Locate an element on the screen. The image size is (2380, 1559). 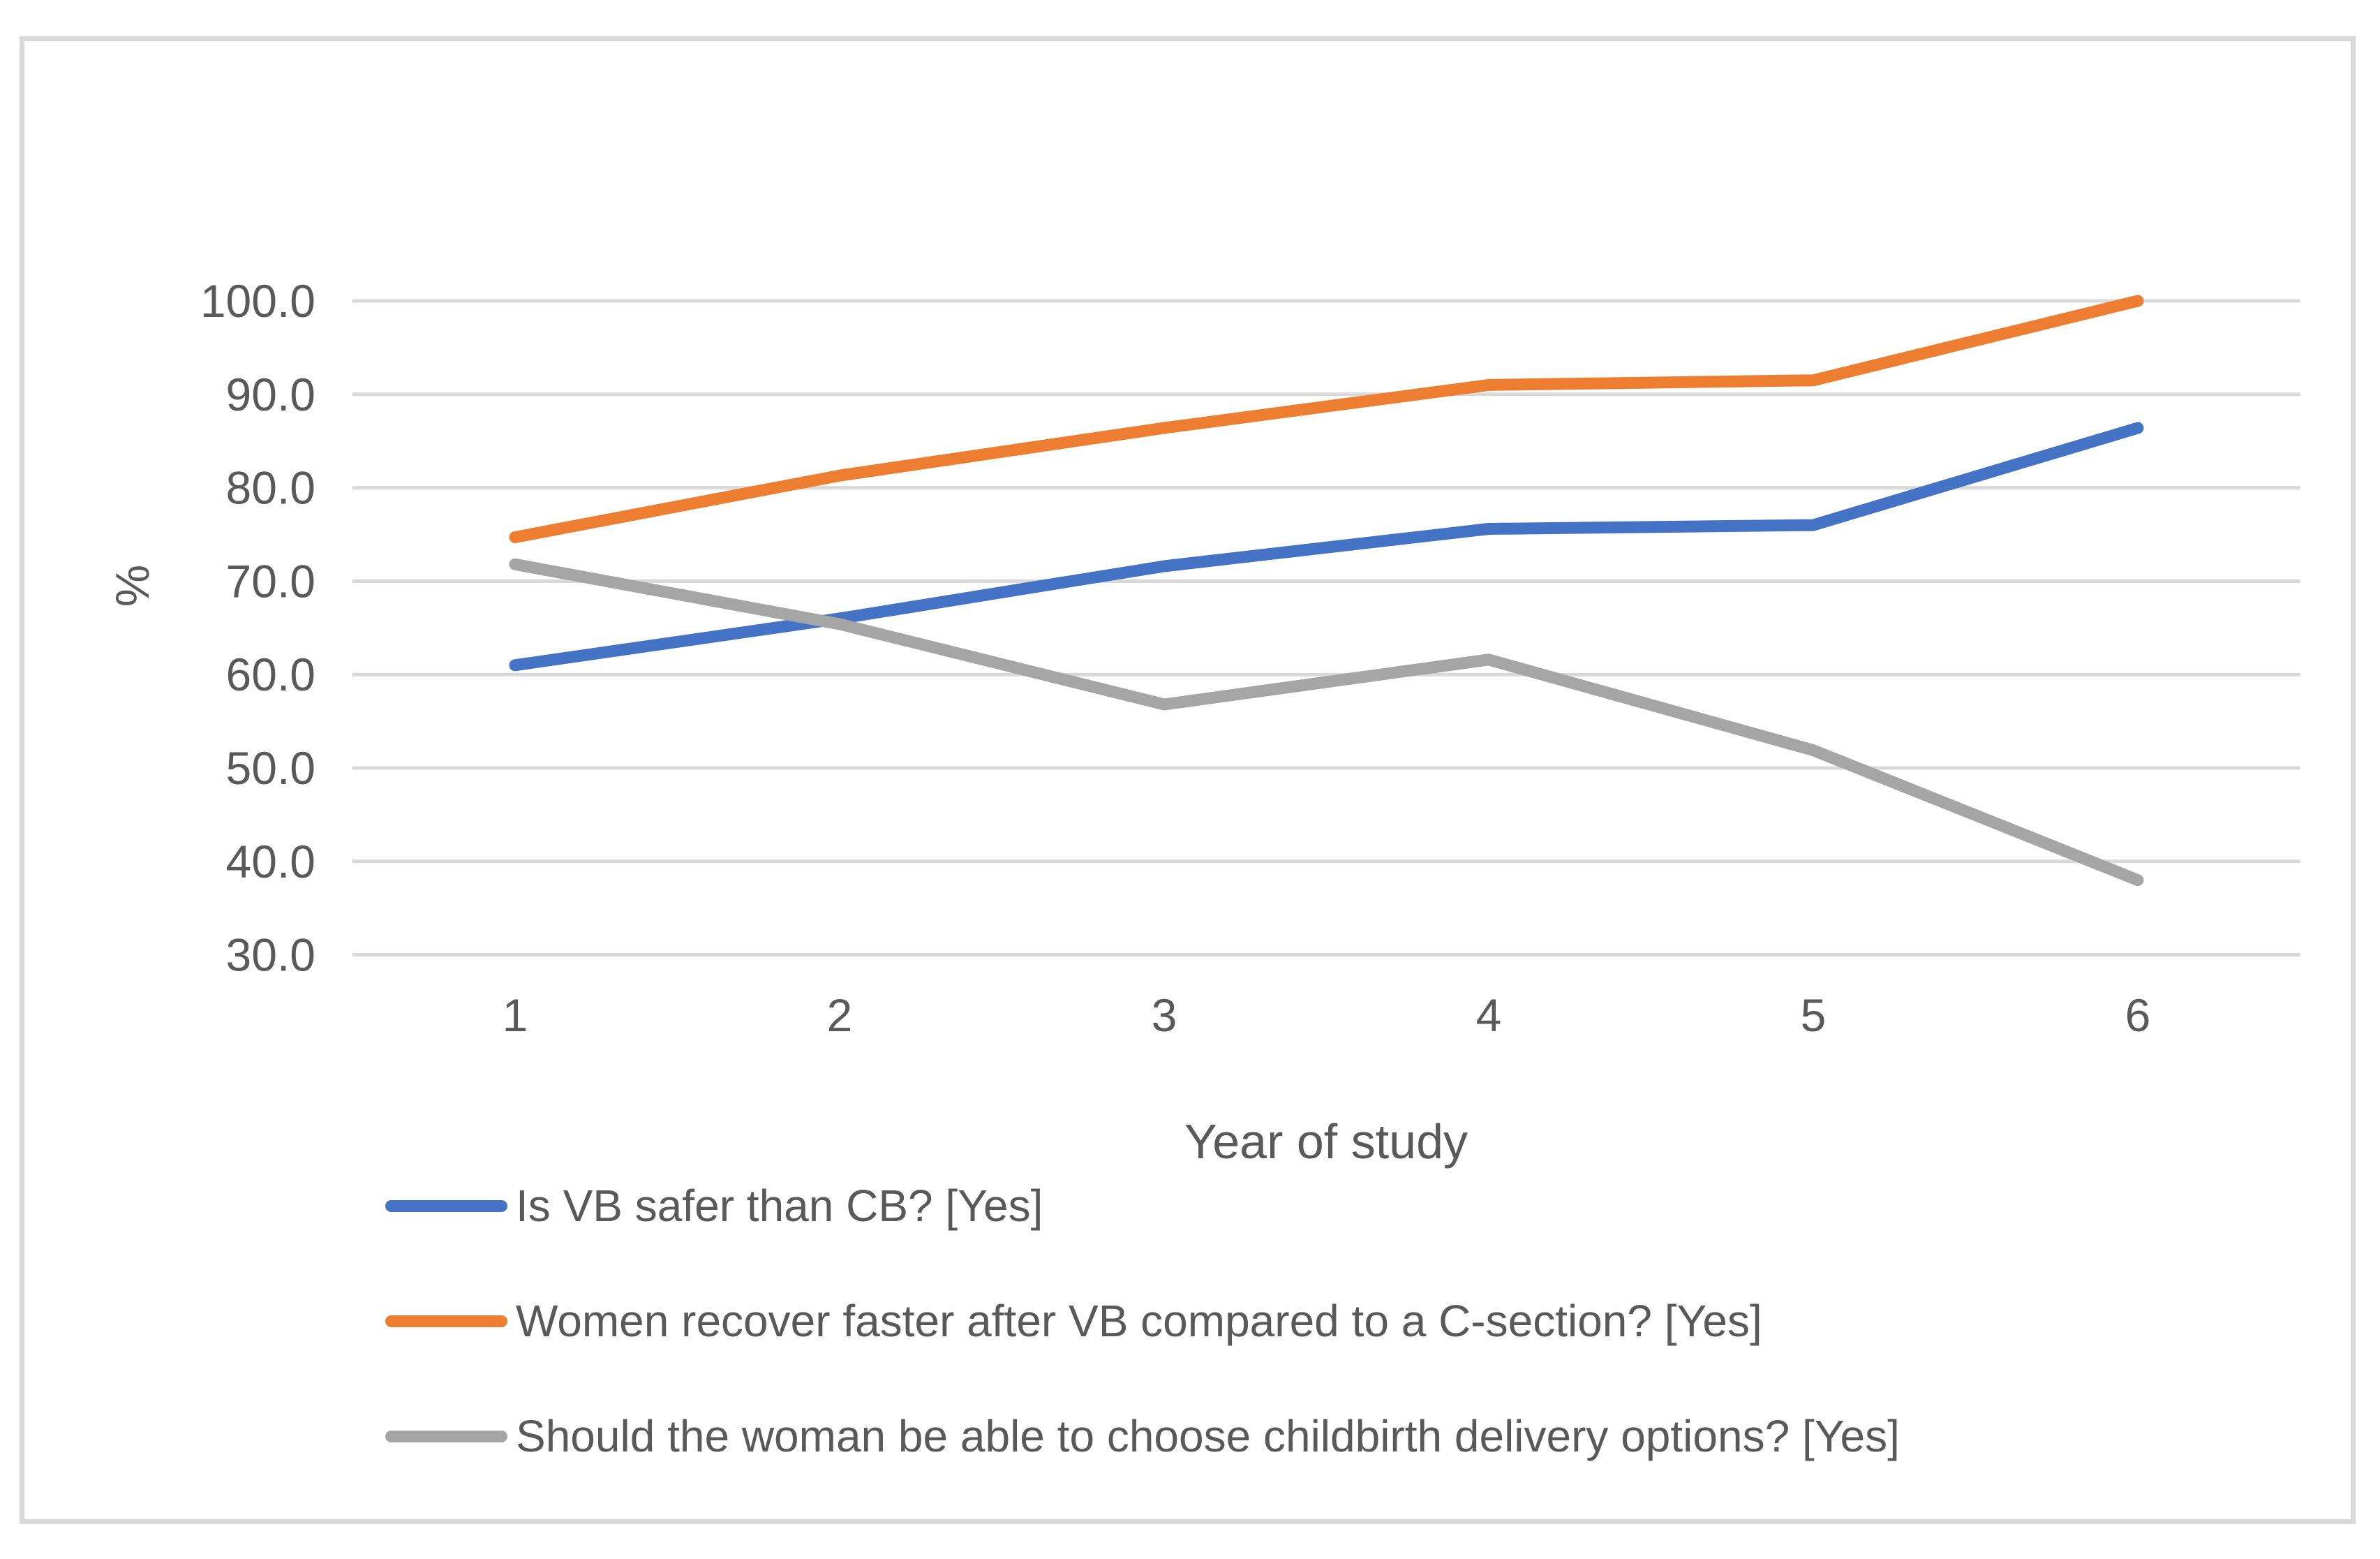
y-tick-label: 50.0 is located at coordinates (271, 768).